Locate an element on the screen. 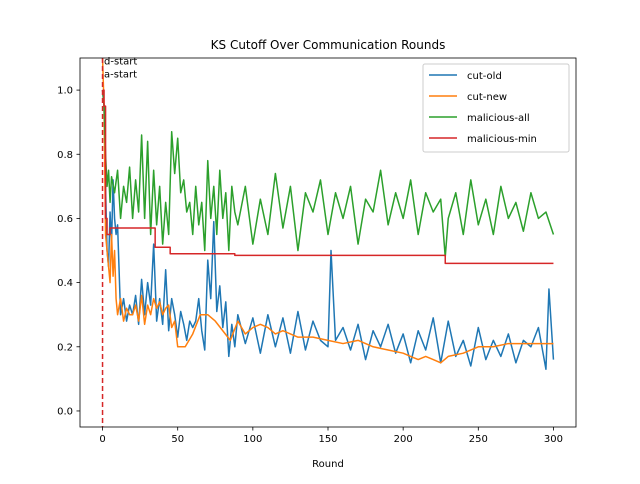 The width and height of the screenshot is (640, 484). x-tick-label: 250 is located at coordinates (478, 439).